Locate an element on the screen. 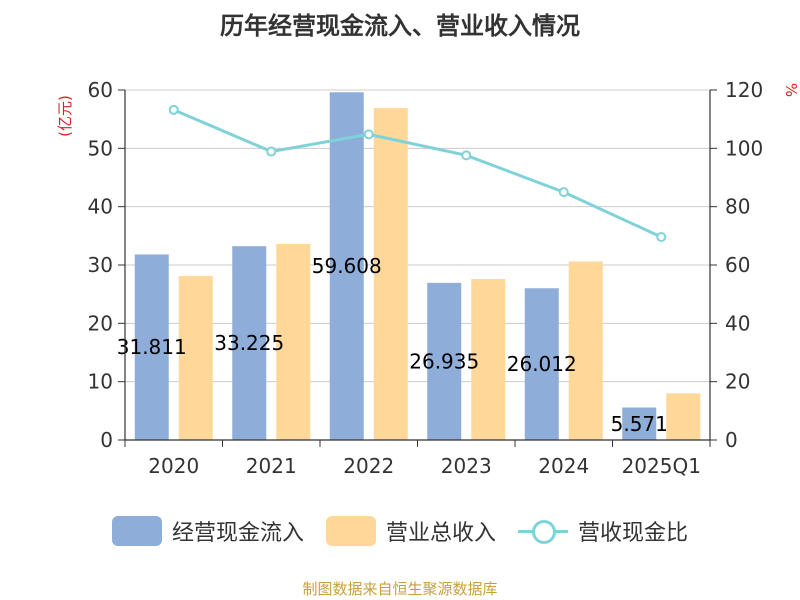 The image size is (800, 600). right-axis-tick-label: 100 is located at coordinates (744, 148).